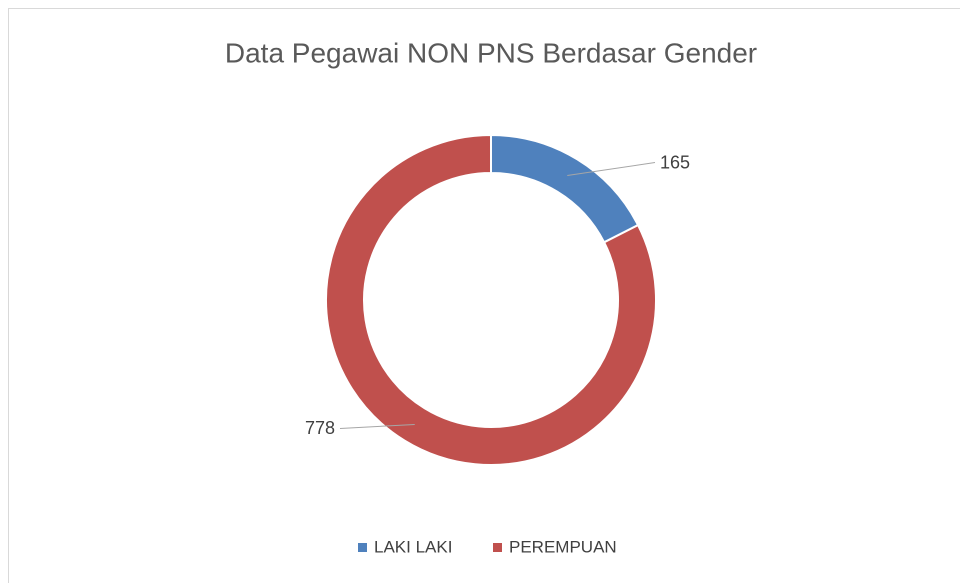  I want to click on legend-label: LAKI LAKI, so click(413, 546).